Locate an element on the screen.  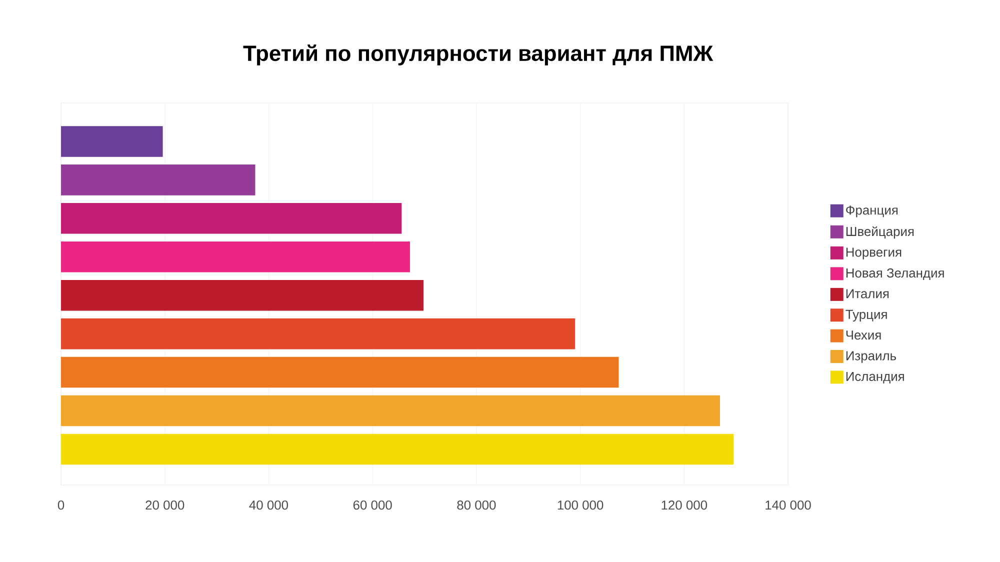
x-tick-label: 20 000 is located at coordinates (165, 505).